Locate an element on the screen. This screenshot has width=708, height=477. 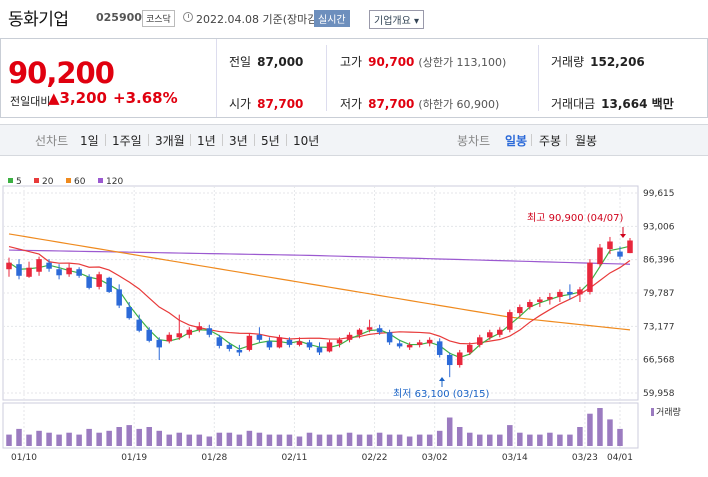
period-10y: 10년 is located at coordinates (306, 141).